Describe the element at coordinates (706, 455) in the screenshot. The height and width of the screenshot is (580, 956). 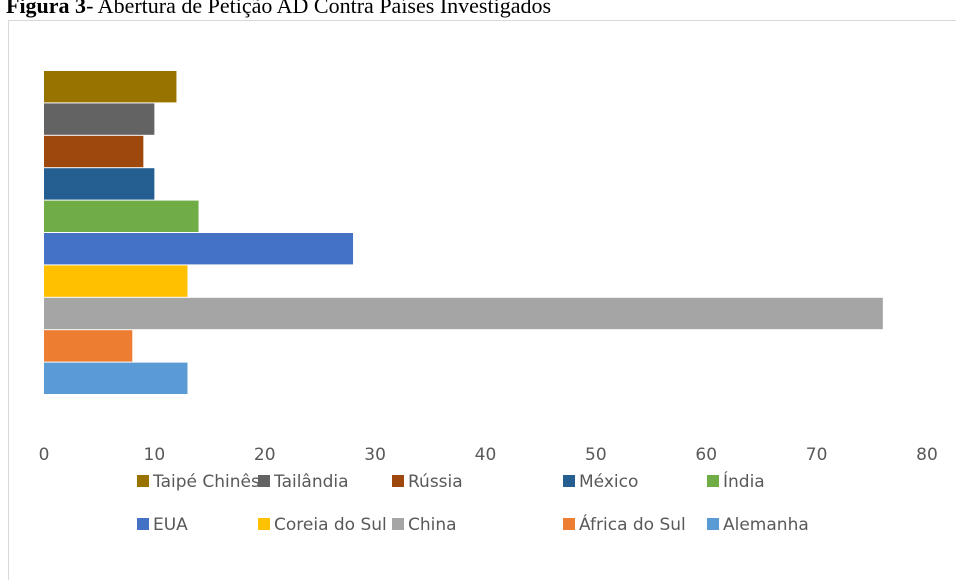
I see `x-tick-label: 60` at that location.